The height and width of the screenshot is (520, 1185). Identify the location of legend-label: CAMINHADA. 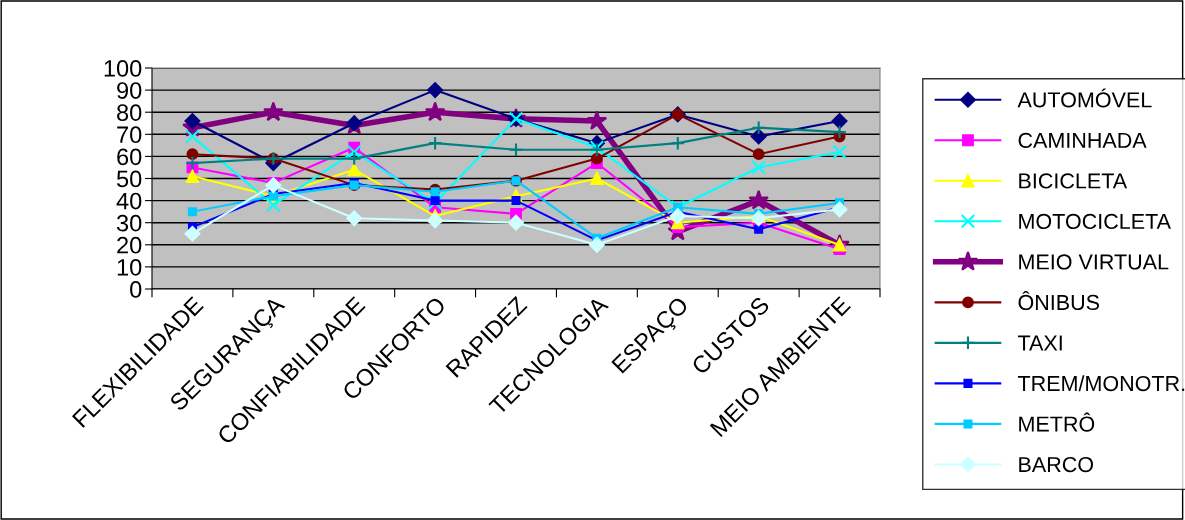
(1082, 140).